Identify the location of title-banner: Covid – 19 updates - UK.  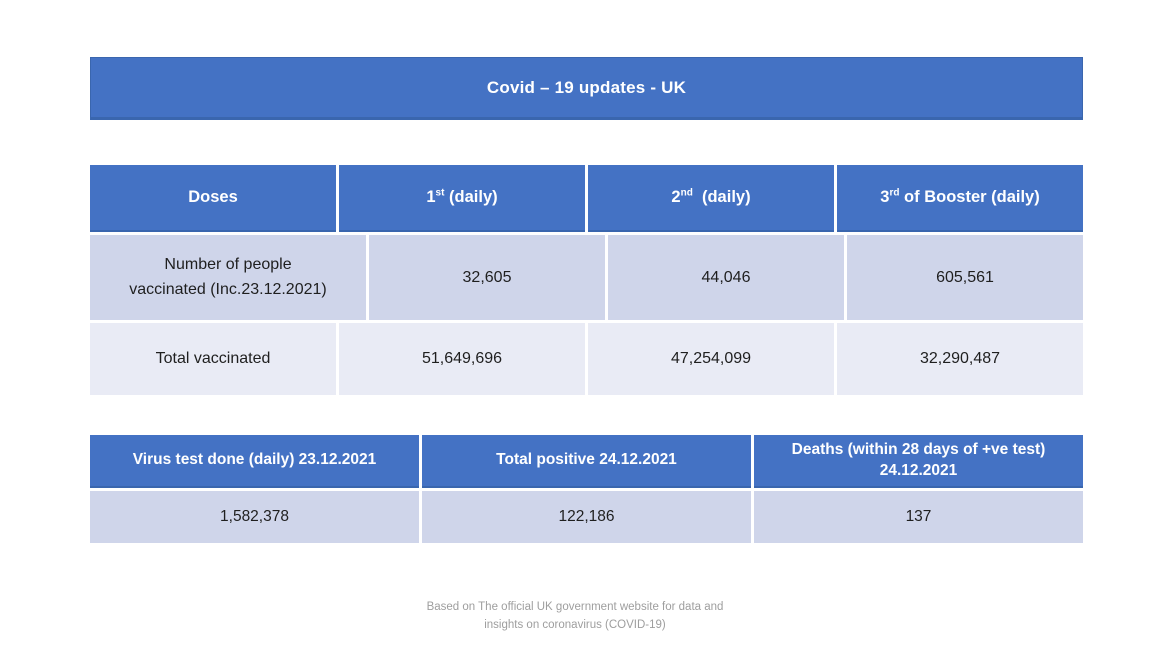
(586, 88).